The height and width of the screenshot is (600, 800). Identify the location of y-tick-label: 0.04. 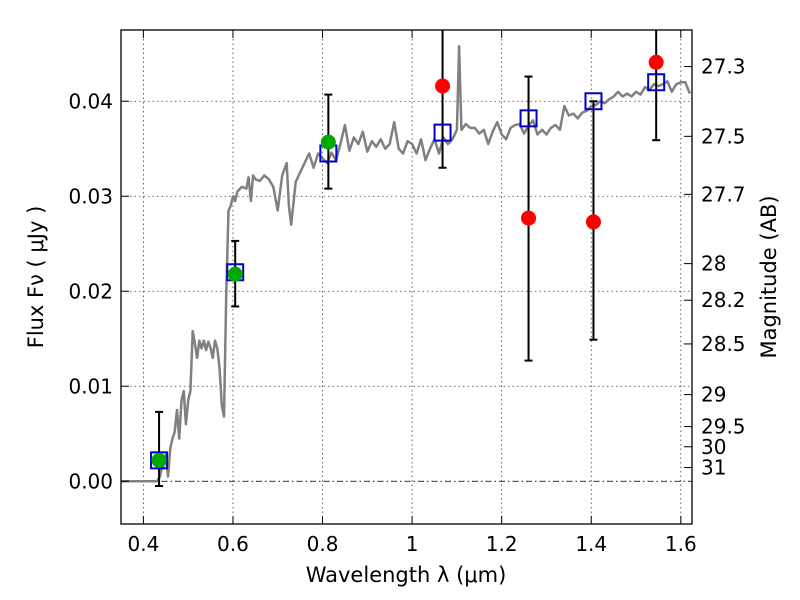
(90, 101).